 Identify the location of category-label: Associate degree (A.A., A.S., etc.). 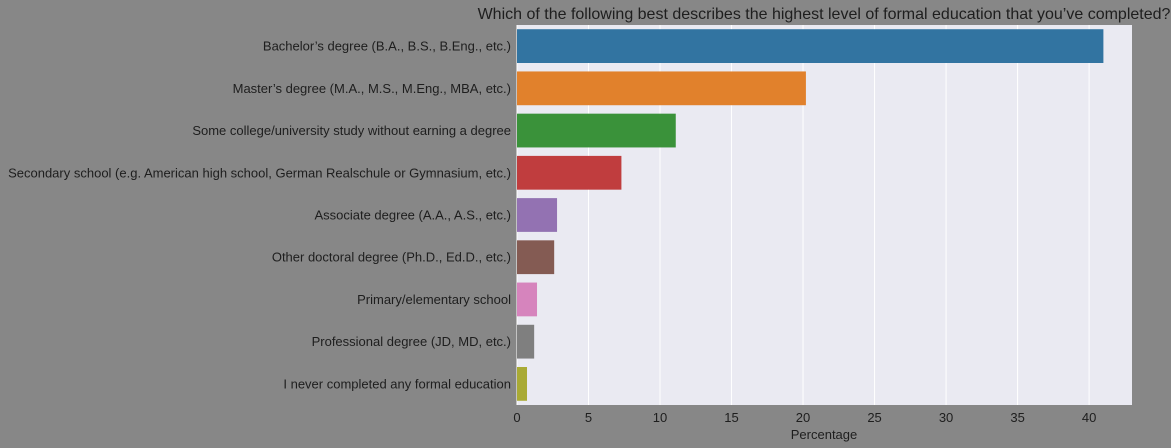
(412, 215).